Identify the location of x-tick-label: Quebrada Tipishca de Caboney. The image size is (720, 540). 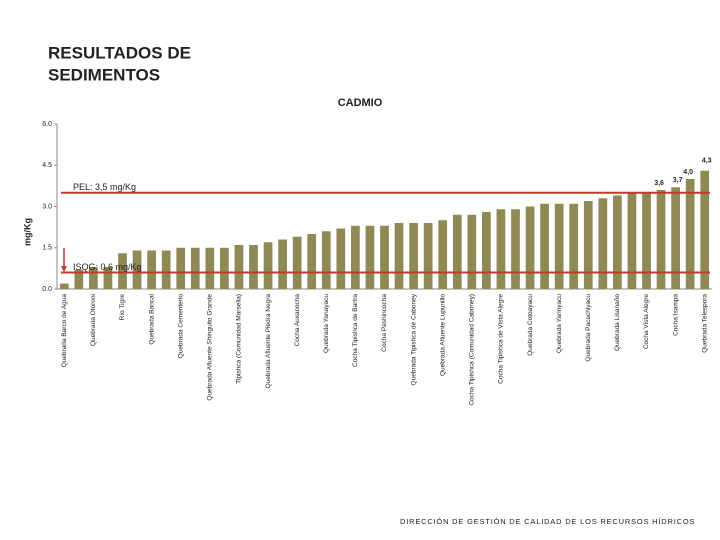
(413, 339).